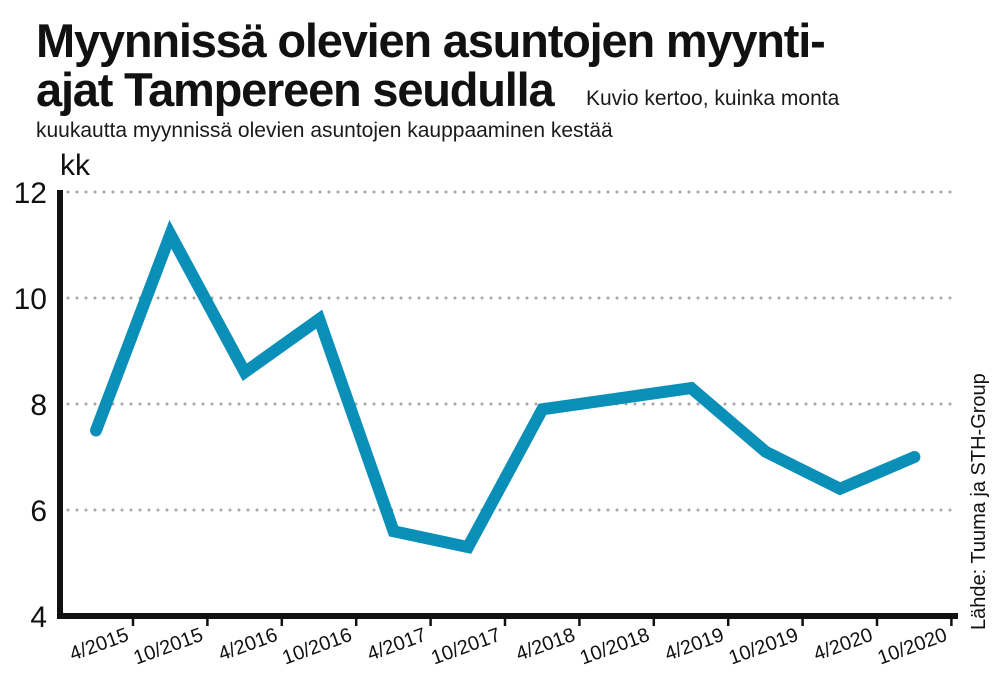 This screenshot has width=998, height=699. I want to click on x-tick-label-3: 10/2016, so click(316, 646).